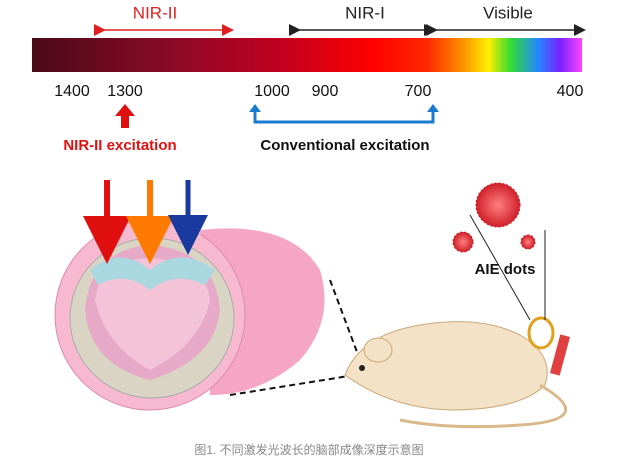 This screenshot has height=468, width=618. What do you see at coordinates (446, 366) in the screenshot?
I see `mouse-body` at bounding box center [446, 366].